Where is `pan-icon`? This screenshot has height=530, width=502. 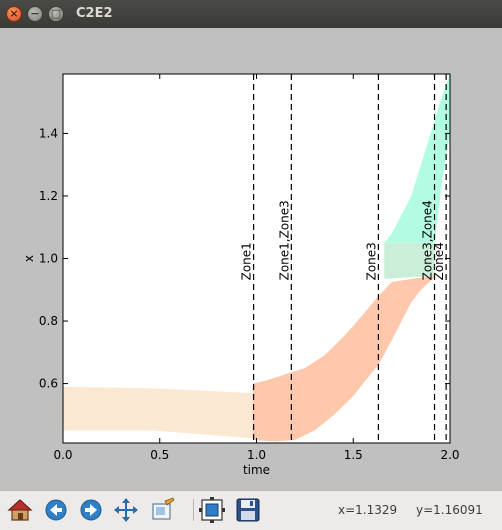 pan-icon is located at coordinates (126, 510).